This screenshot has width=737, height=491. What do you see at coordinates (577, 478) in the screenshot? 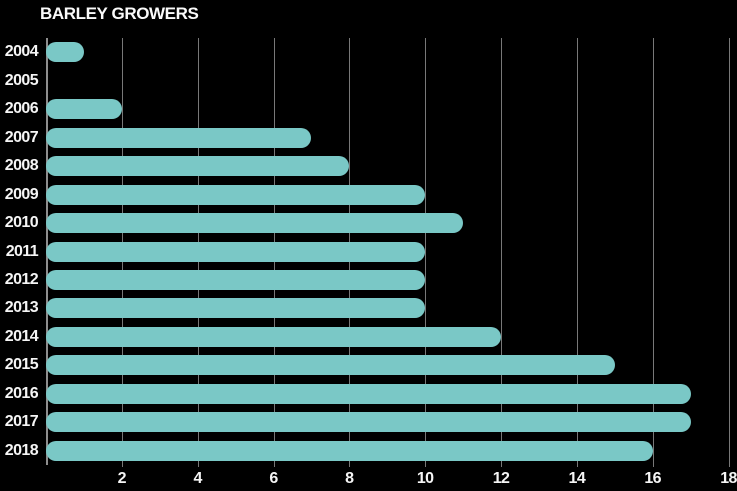
I see `x-tick-label-14: 14` at bounding box center [577, 478].